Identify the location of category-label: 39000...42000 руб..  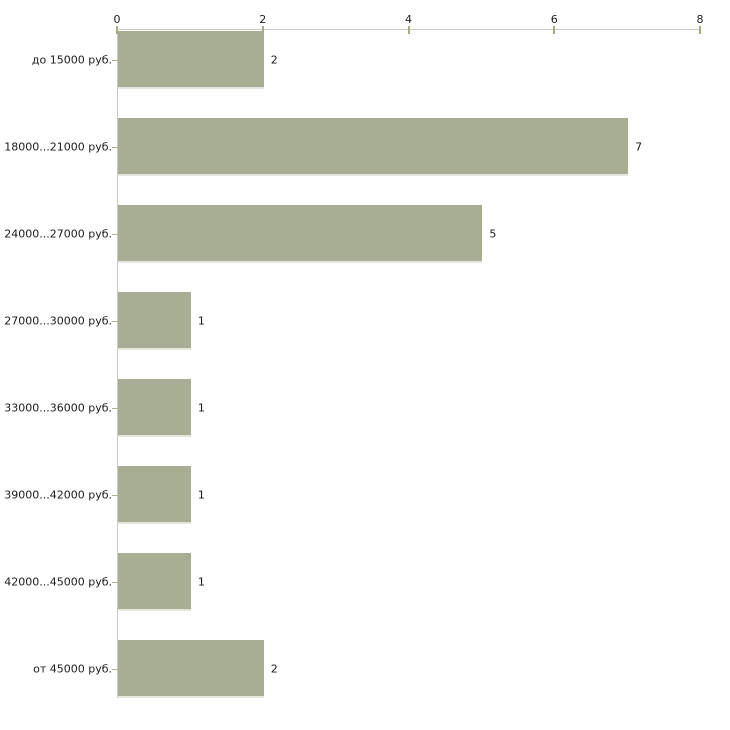
(58, 495).